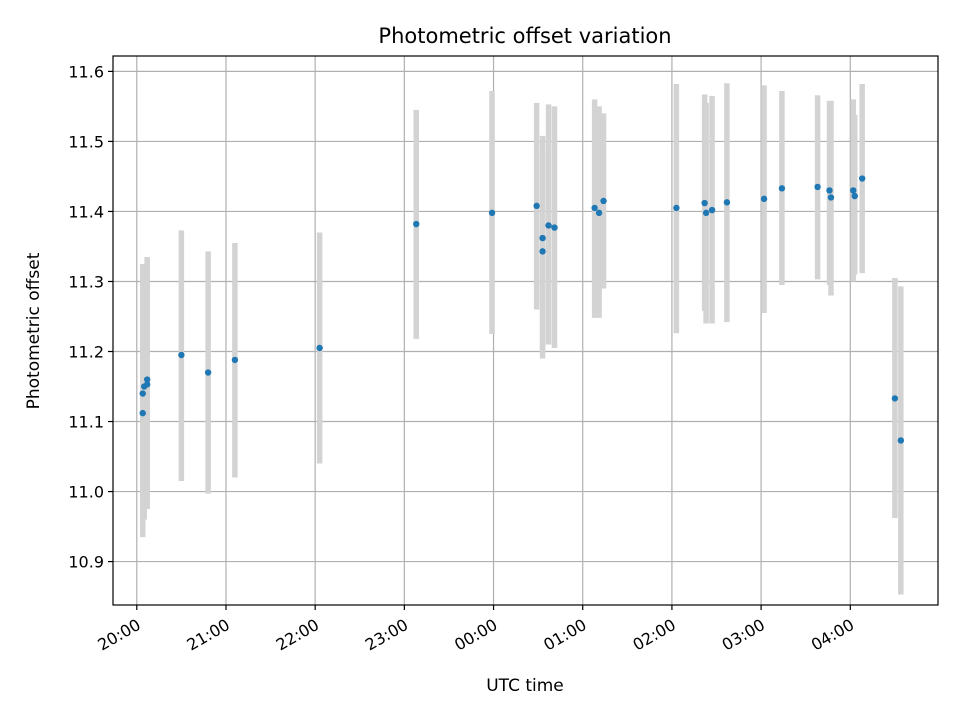  I want to click on y-tick-label: 11.1, so click(86, 422).